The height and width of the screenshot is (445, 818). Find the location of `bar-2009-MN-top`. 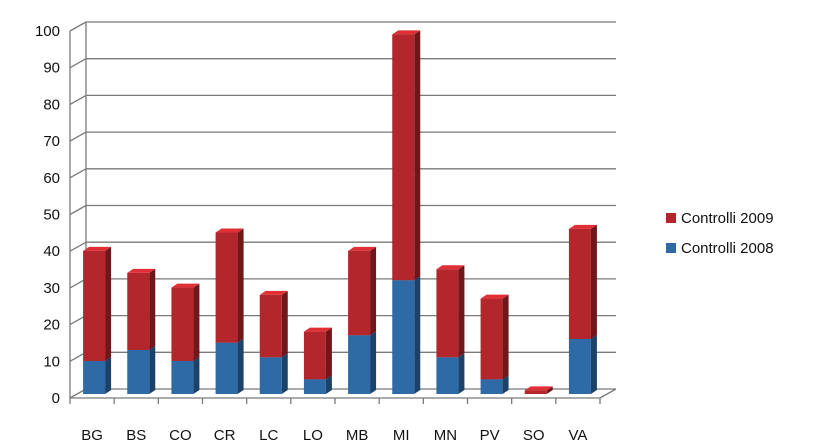

bar-2009-MN-top is located at coordinates (450, 267).